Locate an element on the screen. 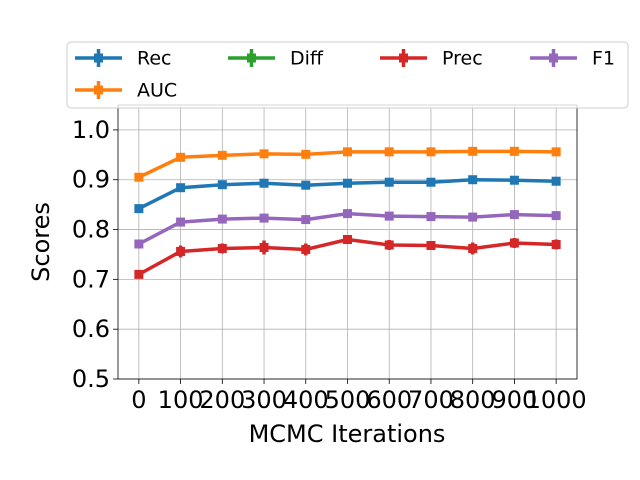 This screenshot has height=480, width=640. x-tick-label: 800 is located at coordinates (473, 400).